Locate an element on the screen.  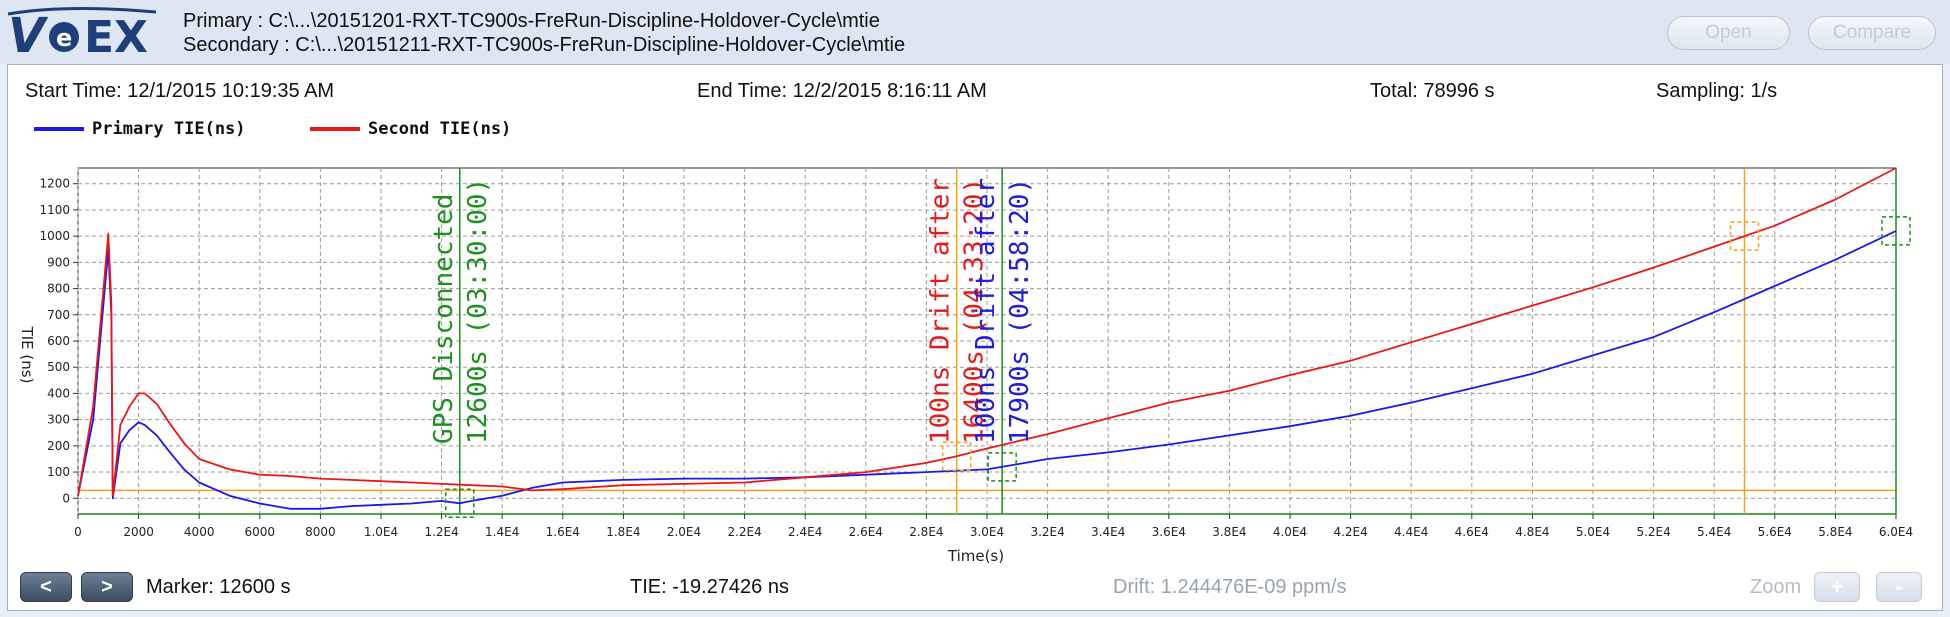
x-tick-label: 5.8E4 is located at coordinates (1835, 532).